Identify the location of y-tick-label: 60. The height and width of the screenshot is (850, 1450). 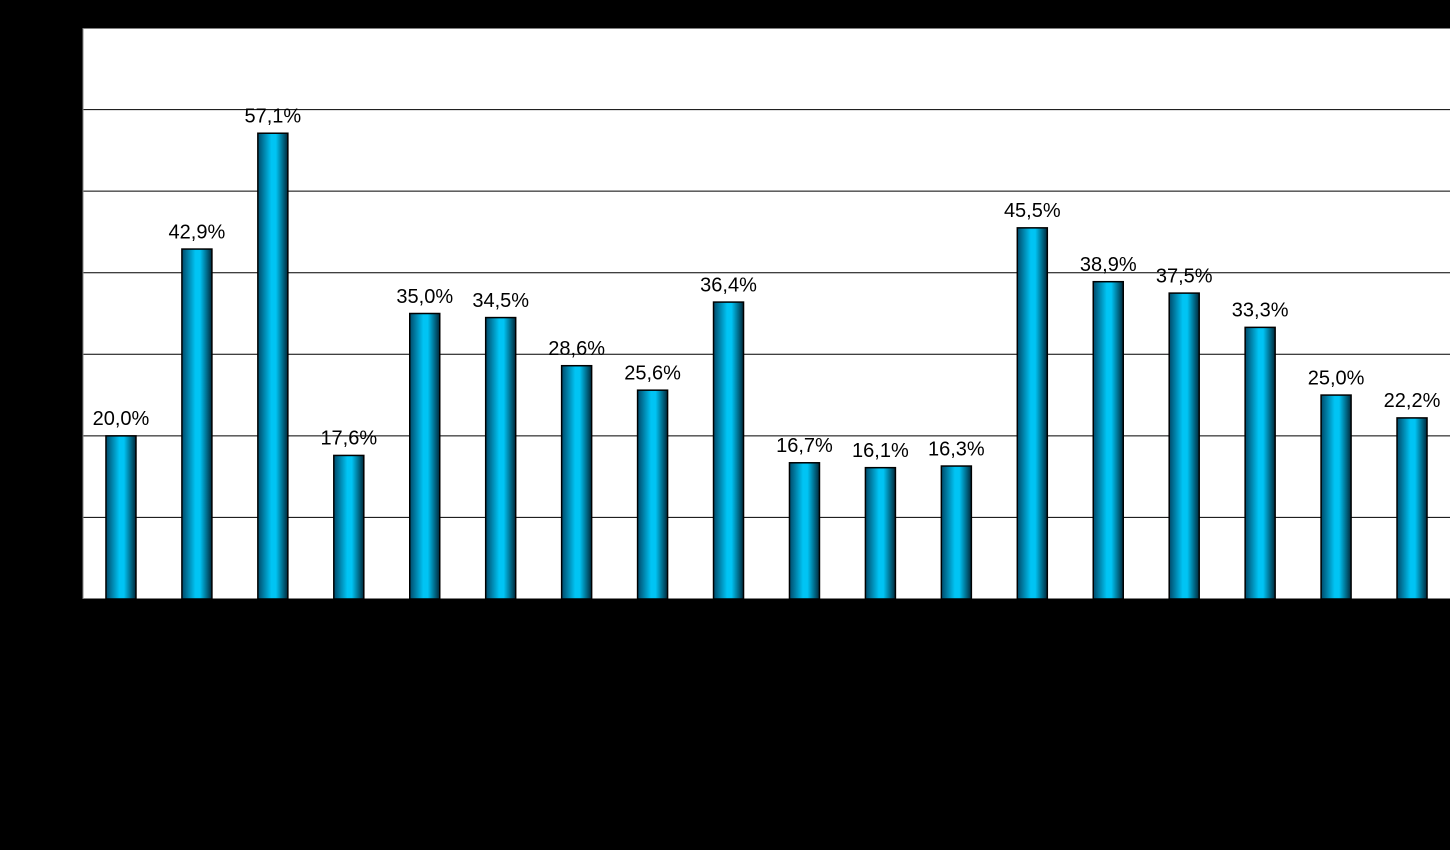
(64, 109).